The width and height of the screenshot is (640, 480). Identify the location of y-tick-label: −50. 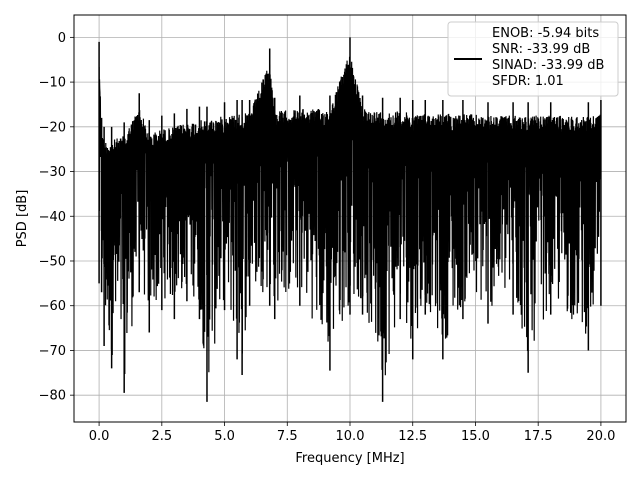
(52, 261).